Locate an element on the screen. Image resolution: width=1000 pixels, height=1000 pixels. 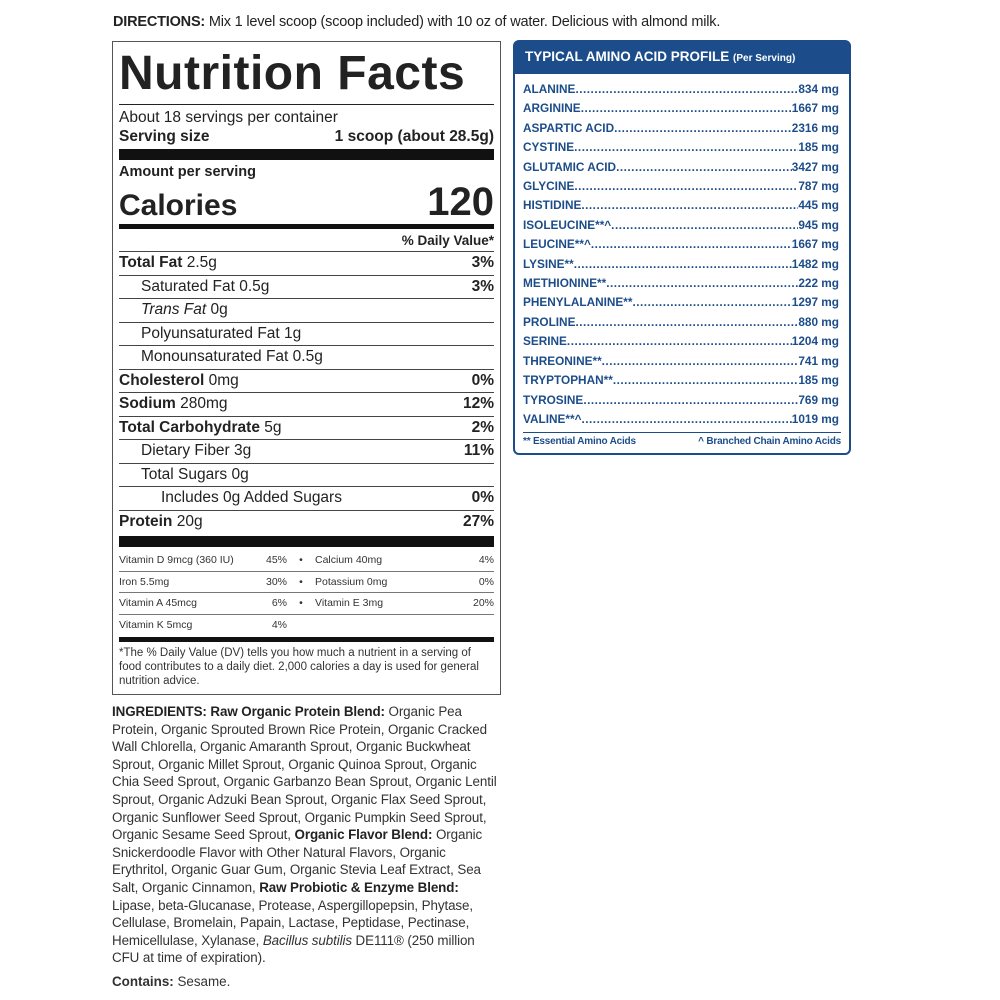
daily-value-header: % Daily Value* is located at coordinates (306, 241).